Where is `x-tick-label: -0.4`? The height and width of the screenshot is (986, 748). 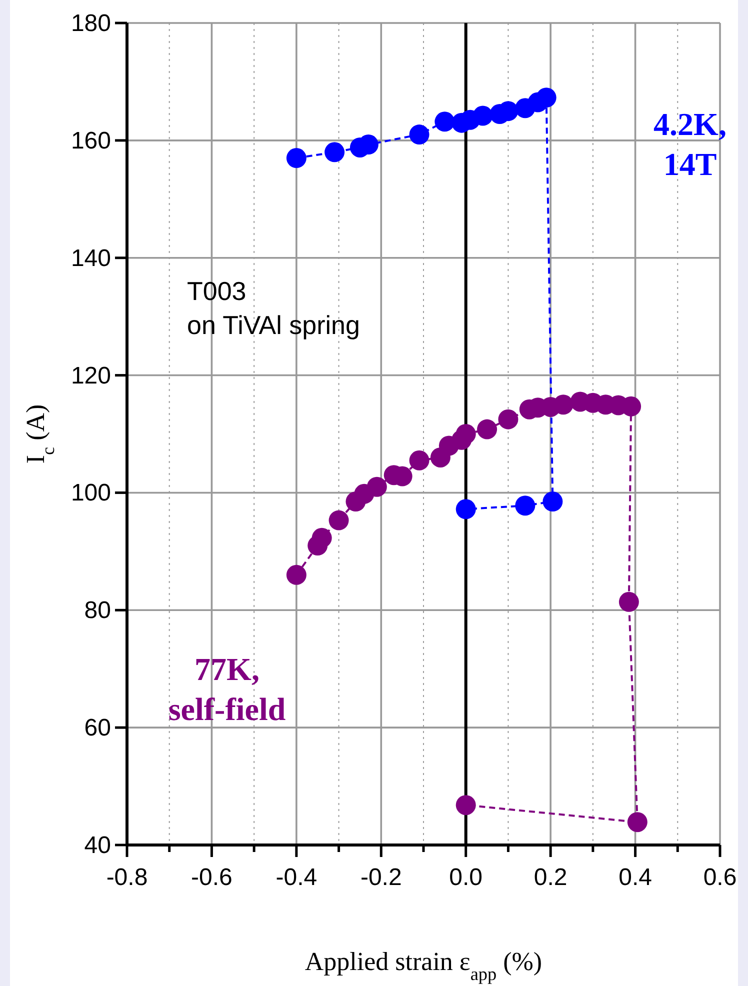 x-tick-label: -0.4 is located at coordinates (297, 877).